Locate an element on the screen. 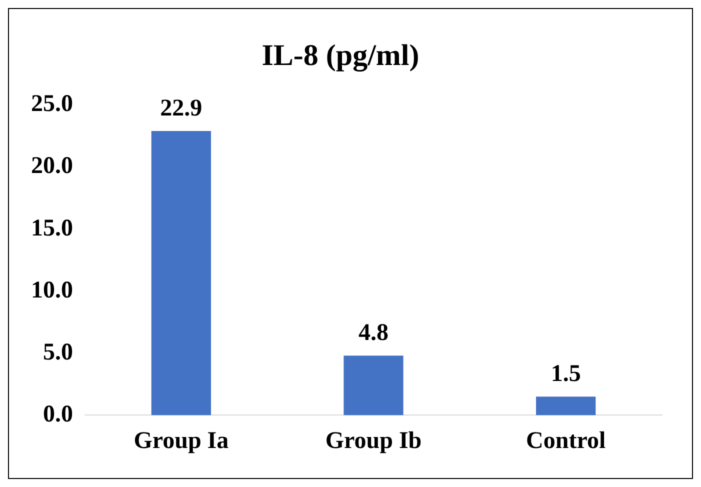 The height and width of the screenshot is (487, 701). y-tick-label: 10.0 is located at coordinates (52, 290).